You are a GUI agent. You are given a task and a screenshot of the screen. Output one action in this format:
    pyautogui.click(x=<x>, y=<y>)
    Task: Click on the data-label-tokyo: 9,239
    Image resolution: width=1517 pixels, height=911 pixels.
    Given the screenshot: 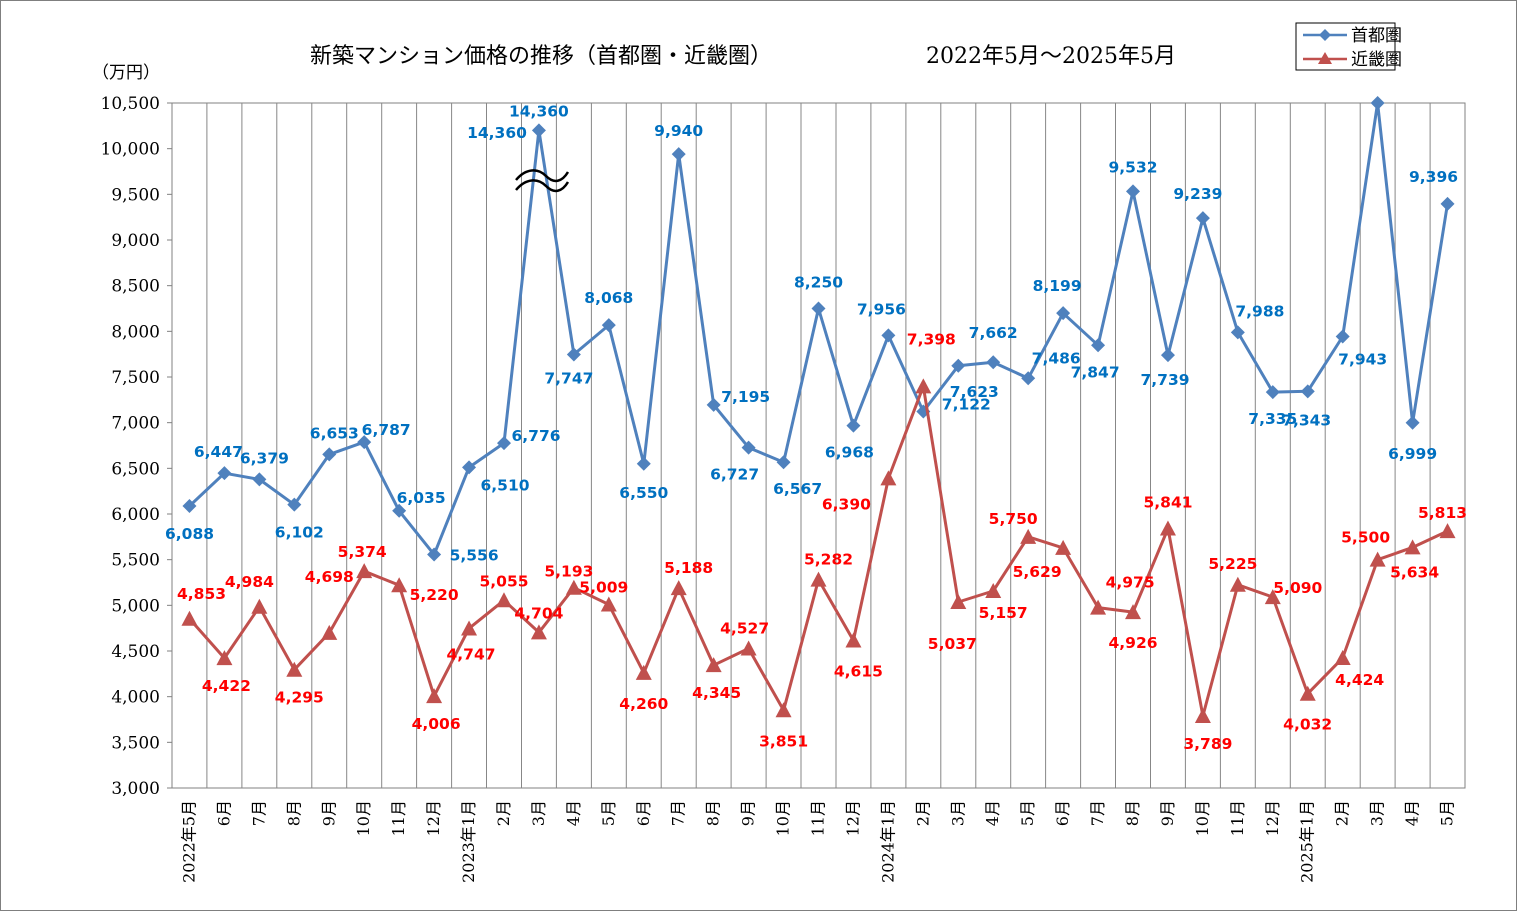 What is the action you would take?
    pyautogui.click(x=1197, y=194)
    